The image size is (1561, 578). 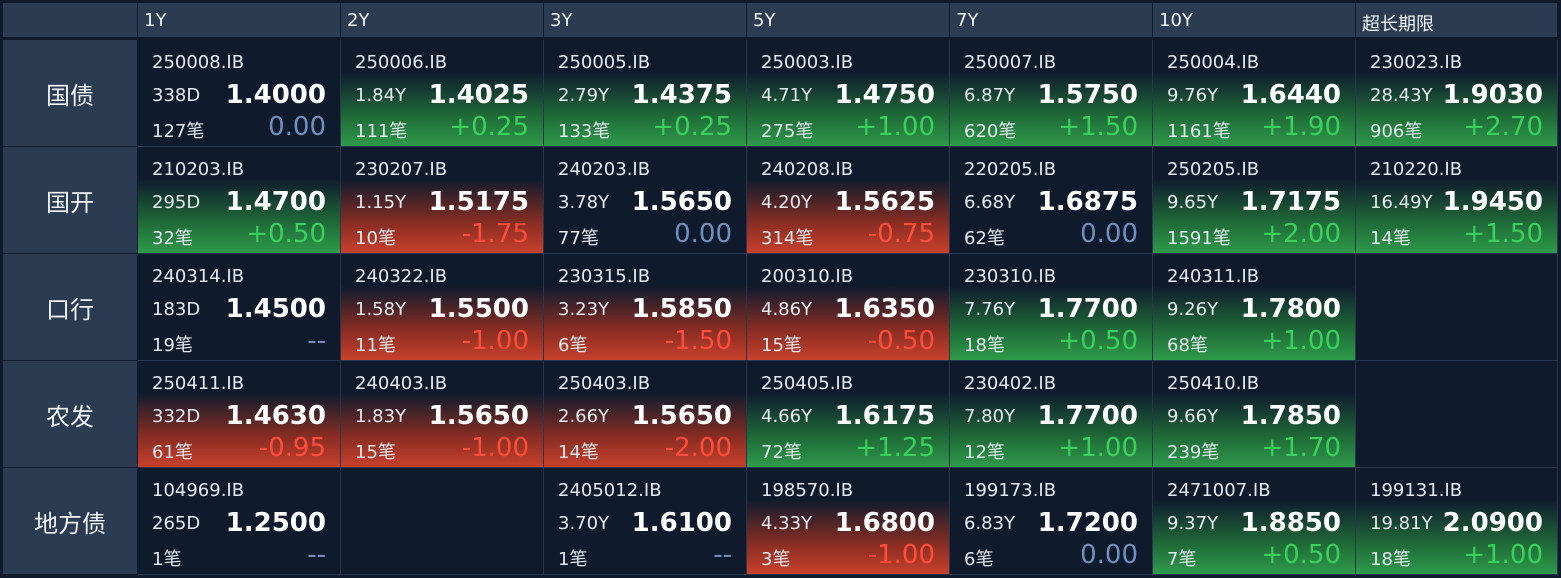 What do you see at coordinates (358, 20) in the screenshot?
I see `column-header-label: 2Y` at bounding box center [358, 20].